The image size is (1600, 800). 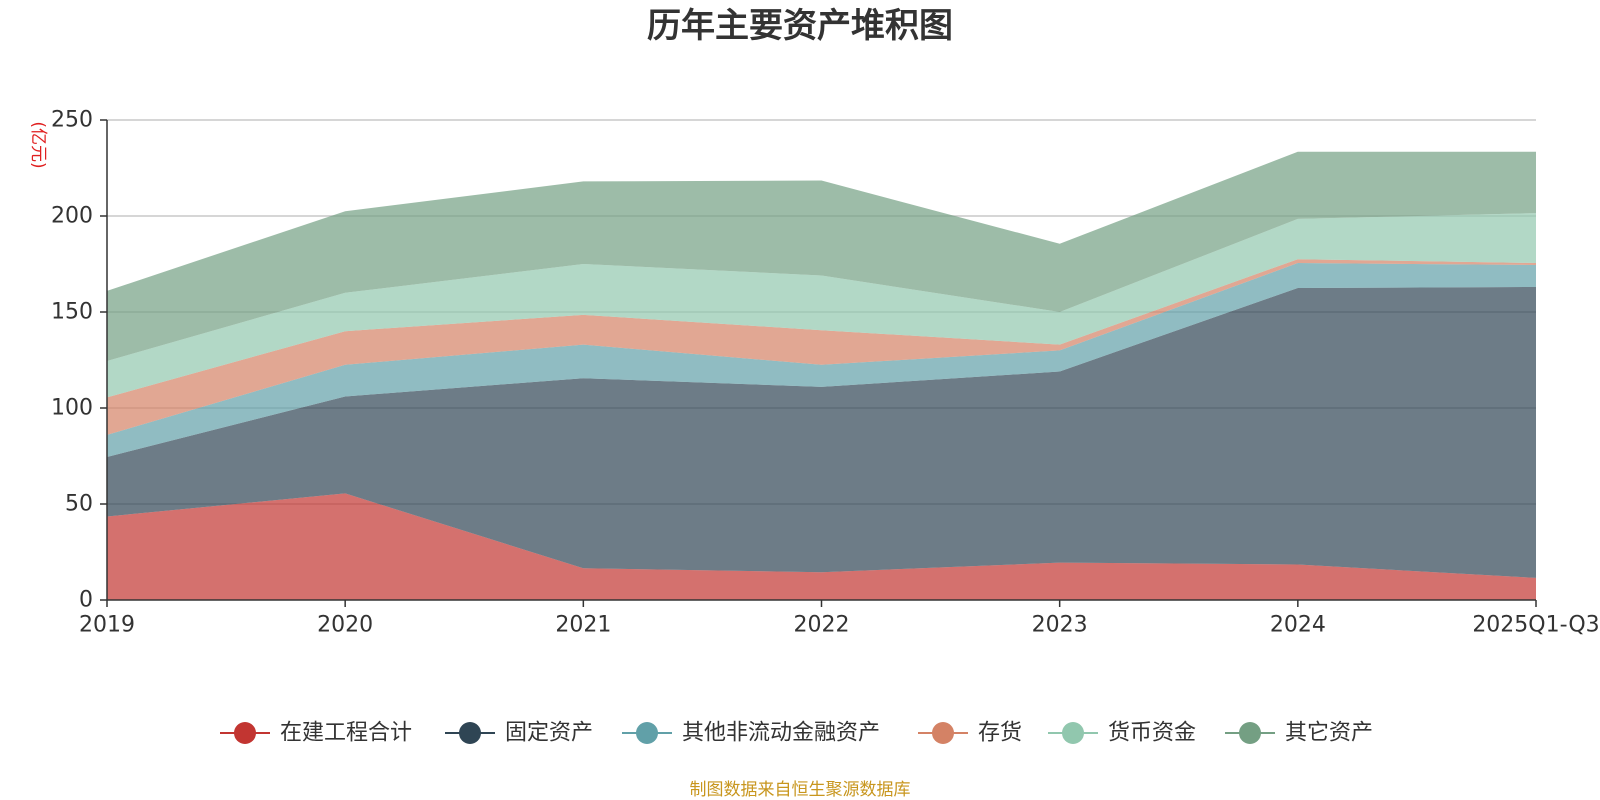 What do you see at coordinates (72, 216) in the screenshot?
I see `y-tick-label: 200` at bounding box center [72, 216].